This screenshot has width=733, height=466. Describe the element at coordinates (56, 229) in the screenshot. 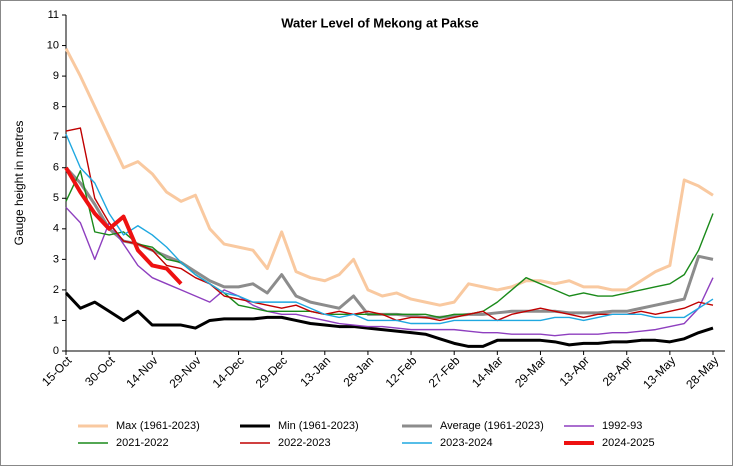

I see `y-tick-label: 4` at that location.